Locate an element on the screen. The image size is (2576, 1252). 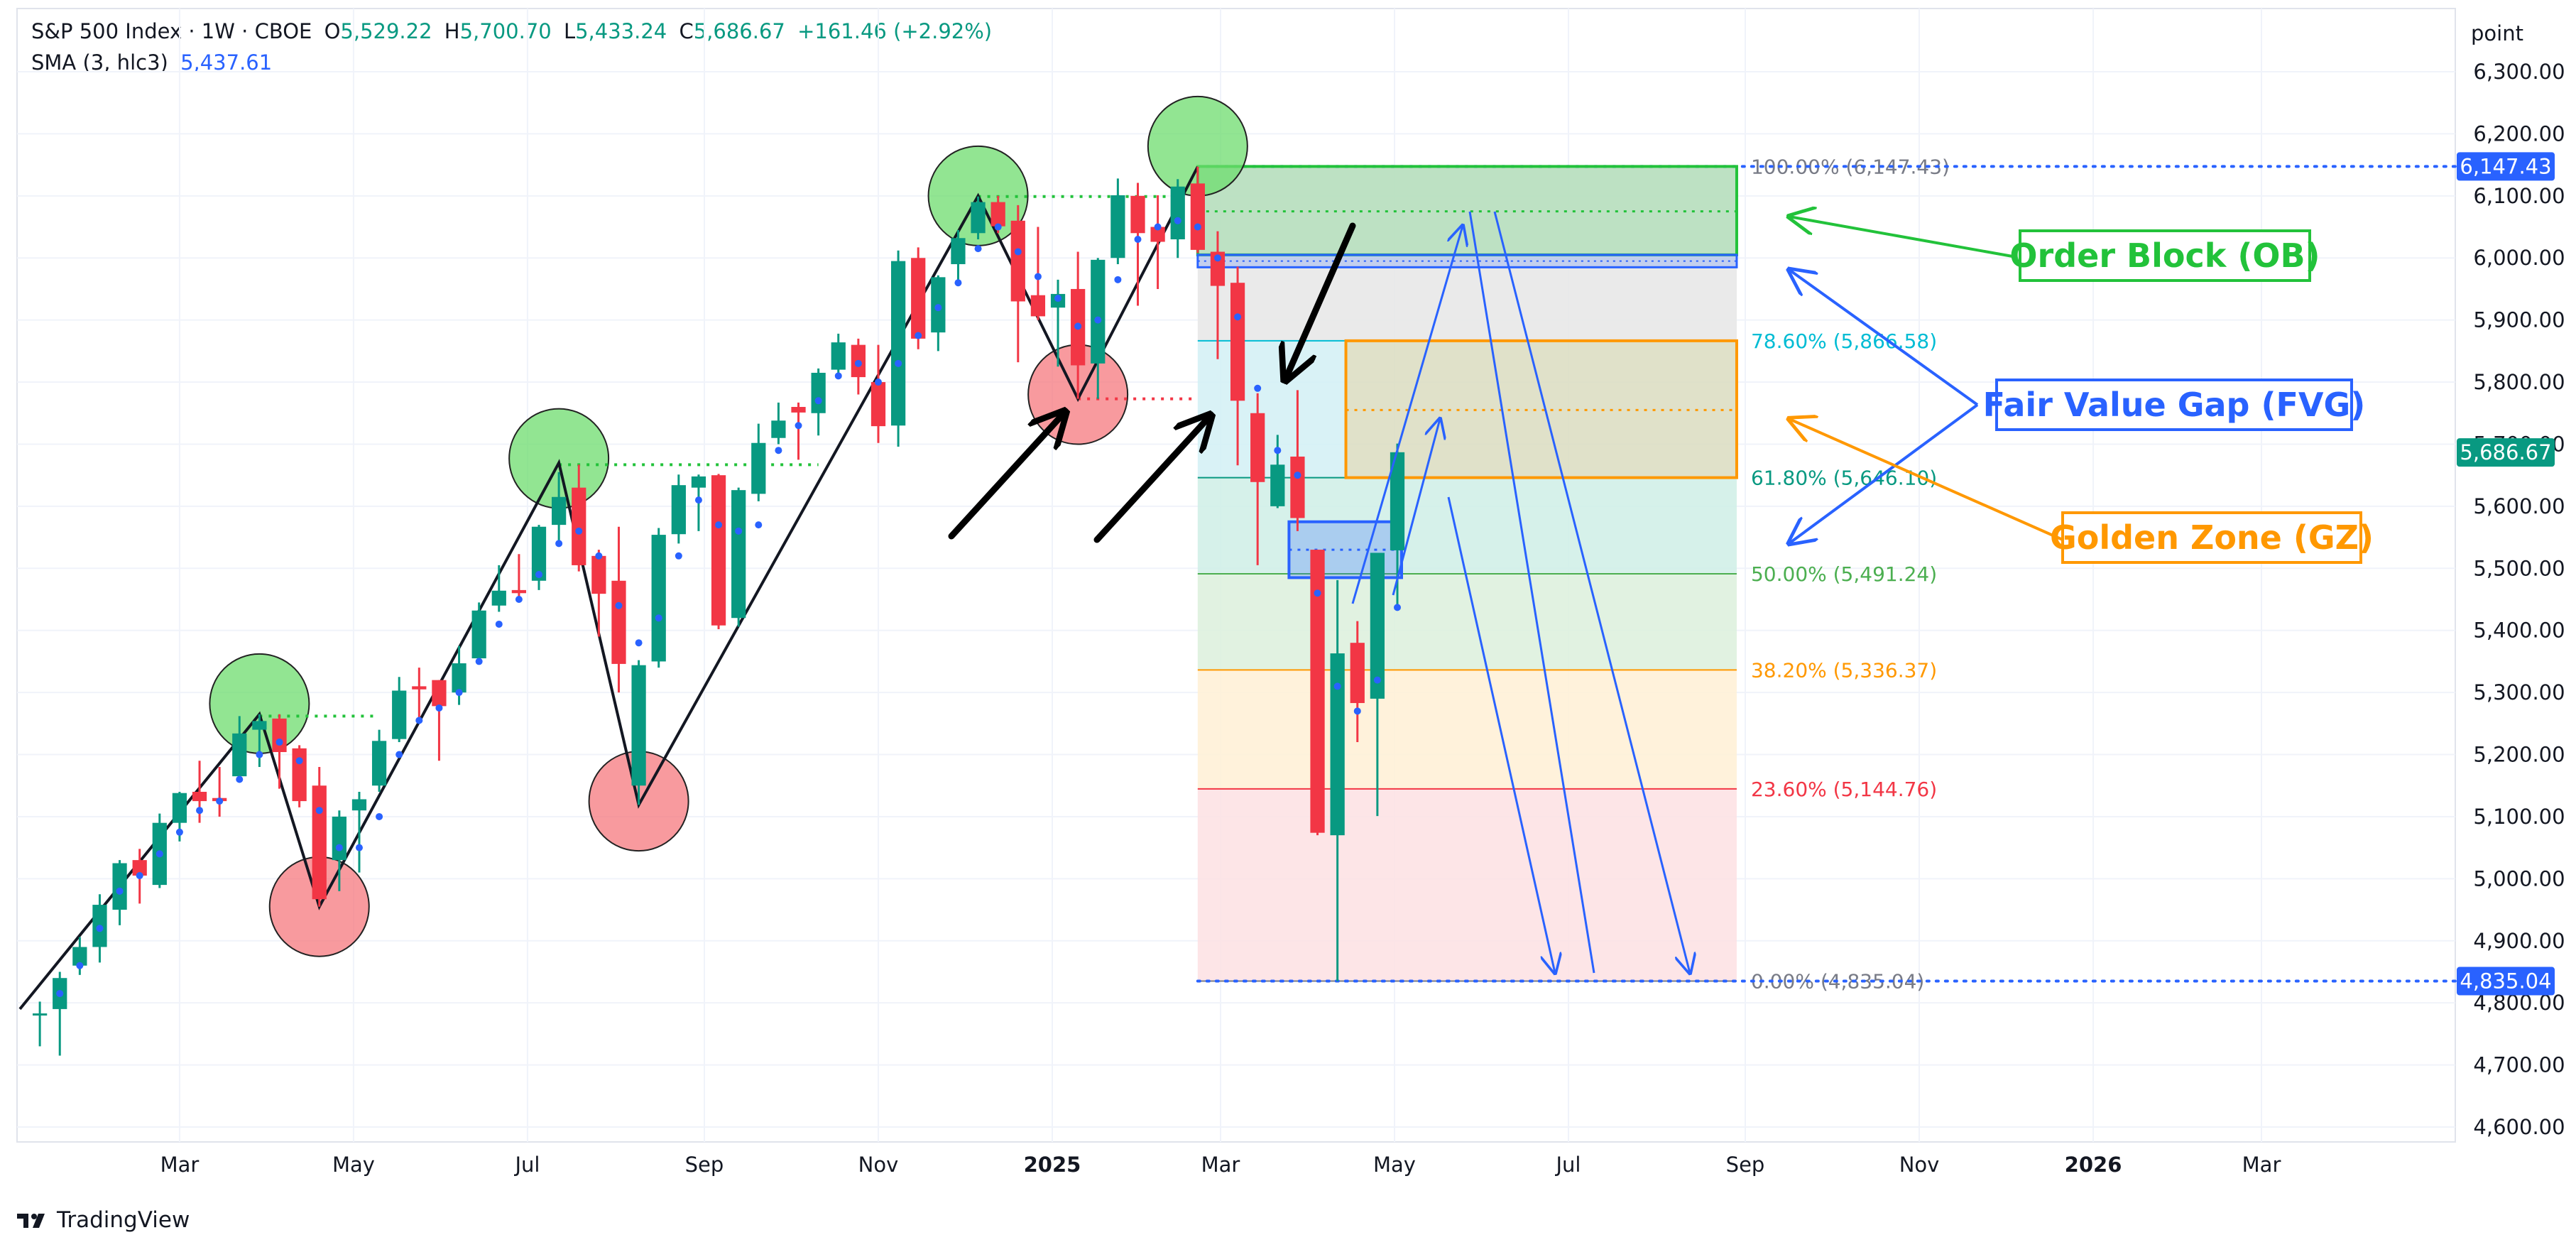
zones is located at coordinates (1467, 372).